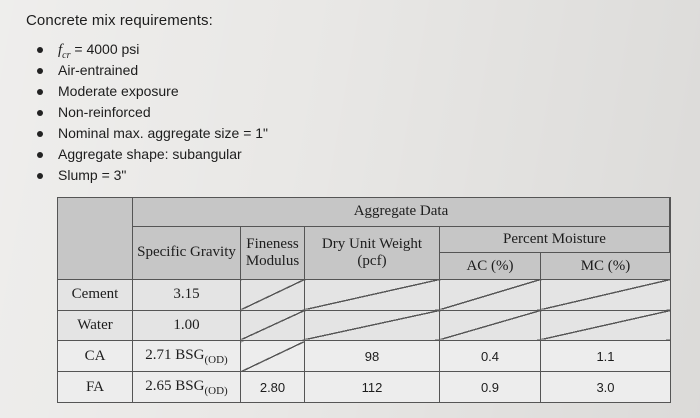 The width and height of the screenshot is (700, 418). Describe the element at coordinates (60, 50) in the screenshot. I see `fcr-f: f` at that location.